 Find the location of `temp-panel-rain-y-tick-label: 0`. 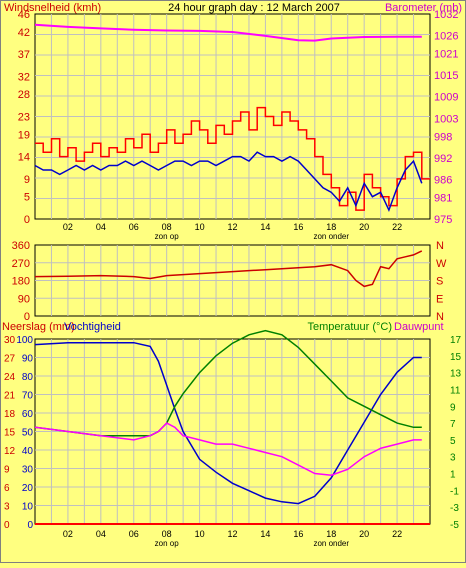

temp-panel-rain-y-tick-label: 0 is located at coordinates (7, 525).